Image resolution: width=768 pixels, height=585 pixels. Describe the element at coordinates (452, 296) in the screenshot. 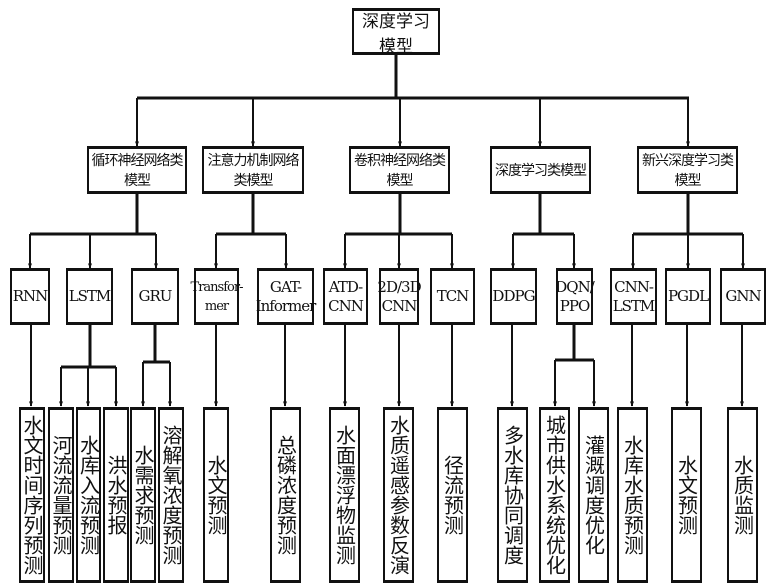

I see `model-tcn: TCN` at that location.